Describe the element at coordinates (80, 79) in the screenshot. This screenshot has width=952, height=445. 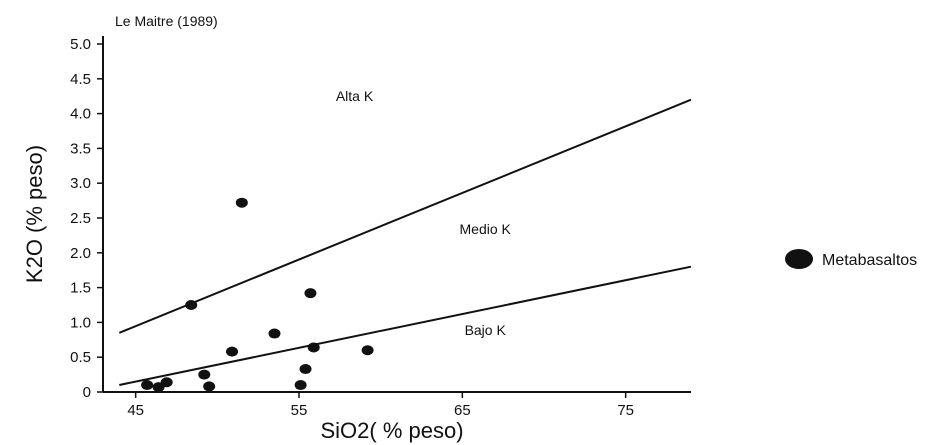
I see `y-tick-label: 4.5` at that location.